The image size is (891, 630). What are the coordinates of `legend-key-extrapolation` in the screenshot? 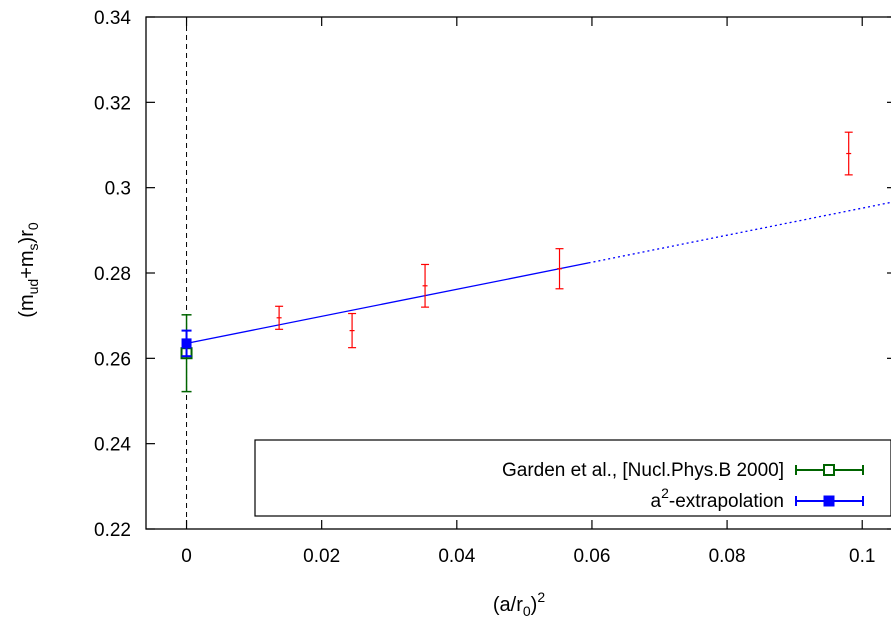 It's located at (829, 501).